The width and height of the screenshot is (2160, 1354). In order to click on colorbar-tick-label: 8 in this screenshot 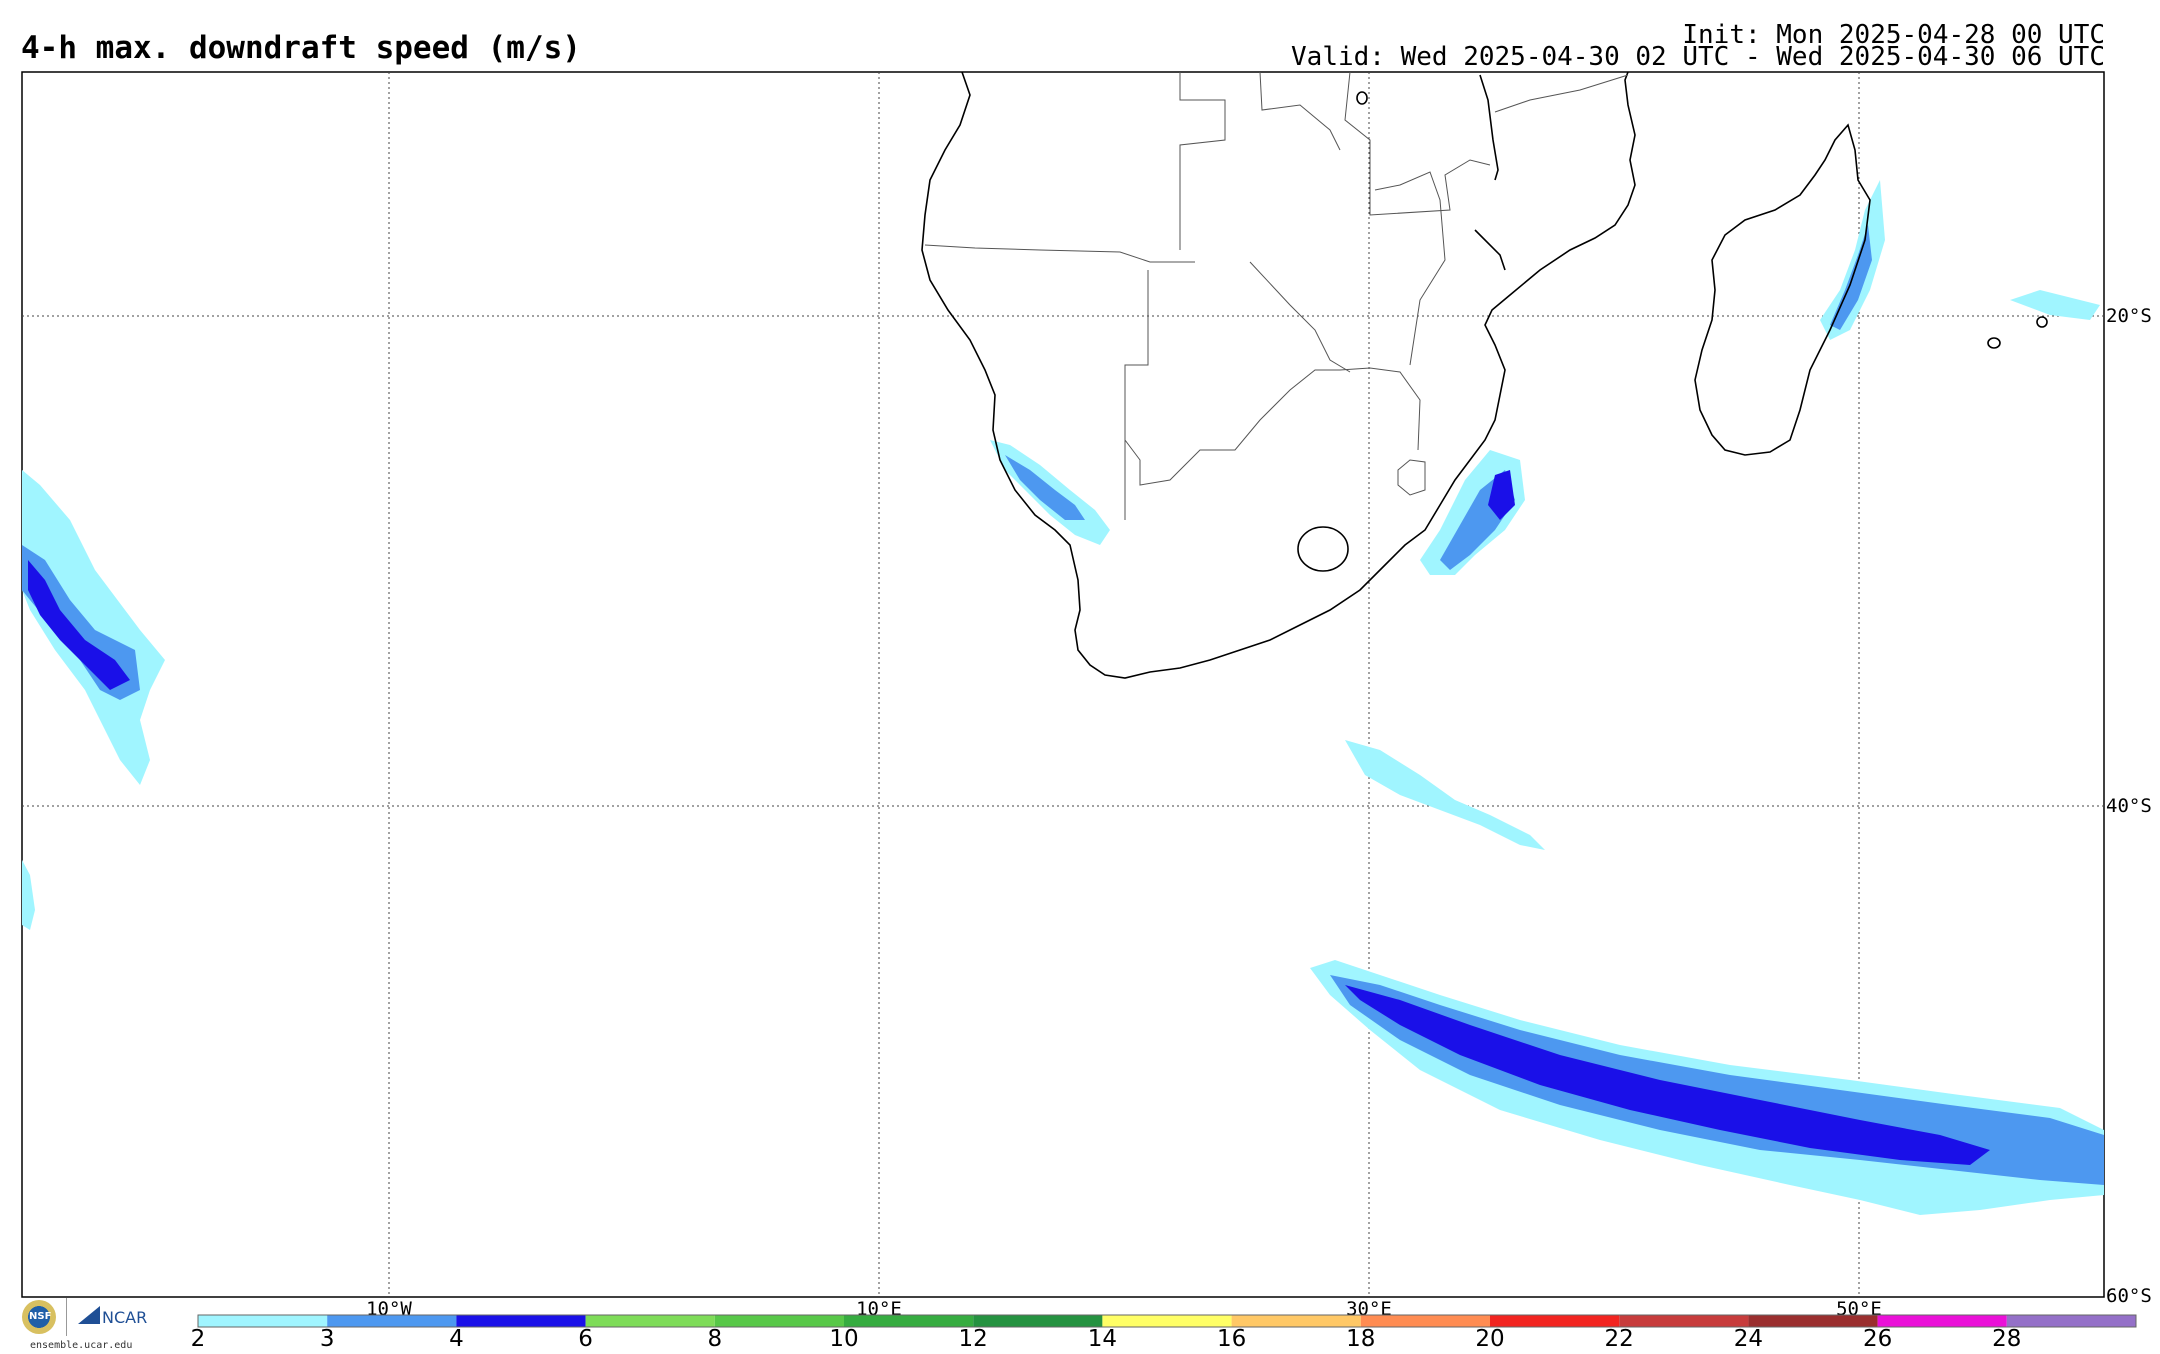, I will do `click(714, 1339)`.